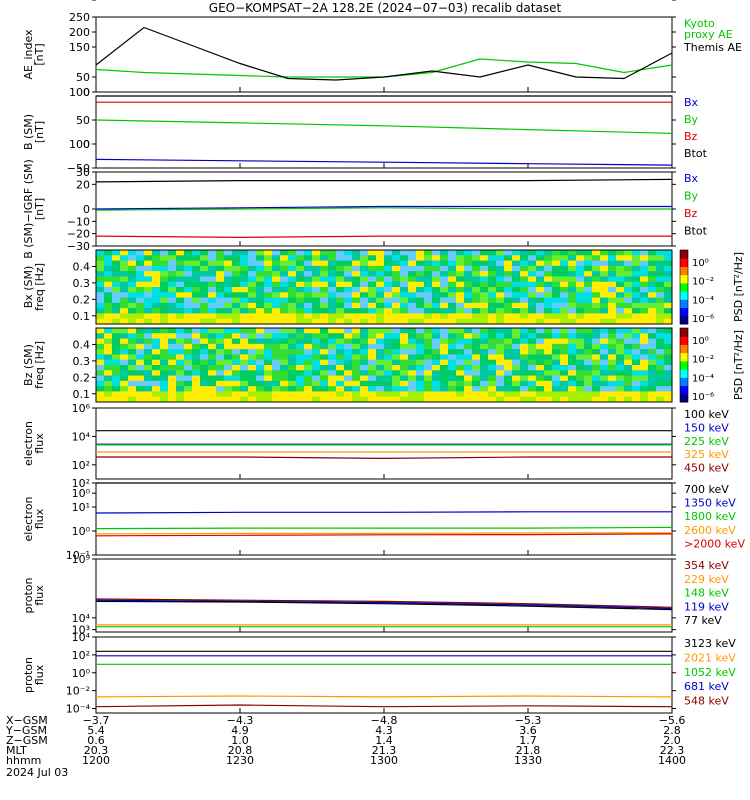  I want to click on y-tick-label: 0.4, so click(82, 266).